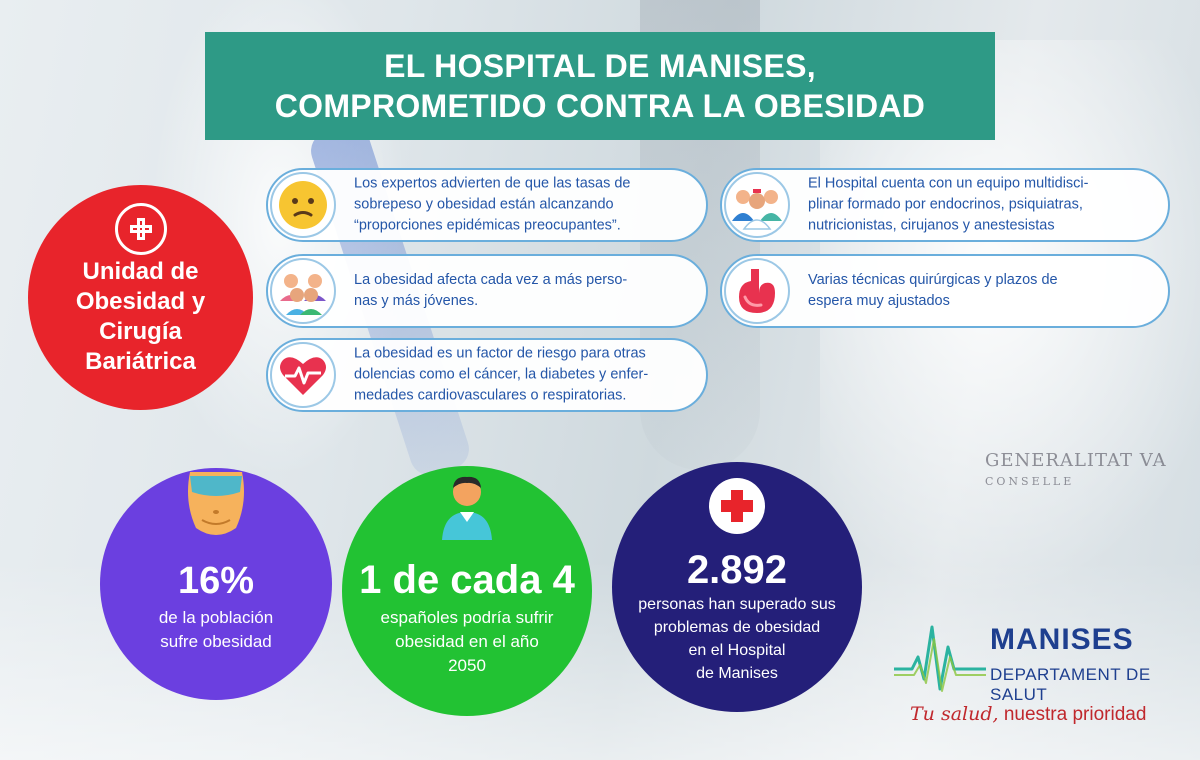 This screenshot has width=1200, height=760. Describe the element at coordinates (303, 291) in the screenshot. I see `young-people-group-icon` at that location.